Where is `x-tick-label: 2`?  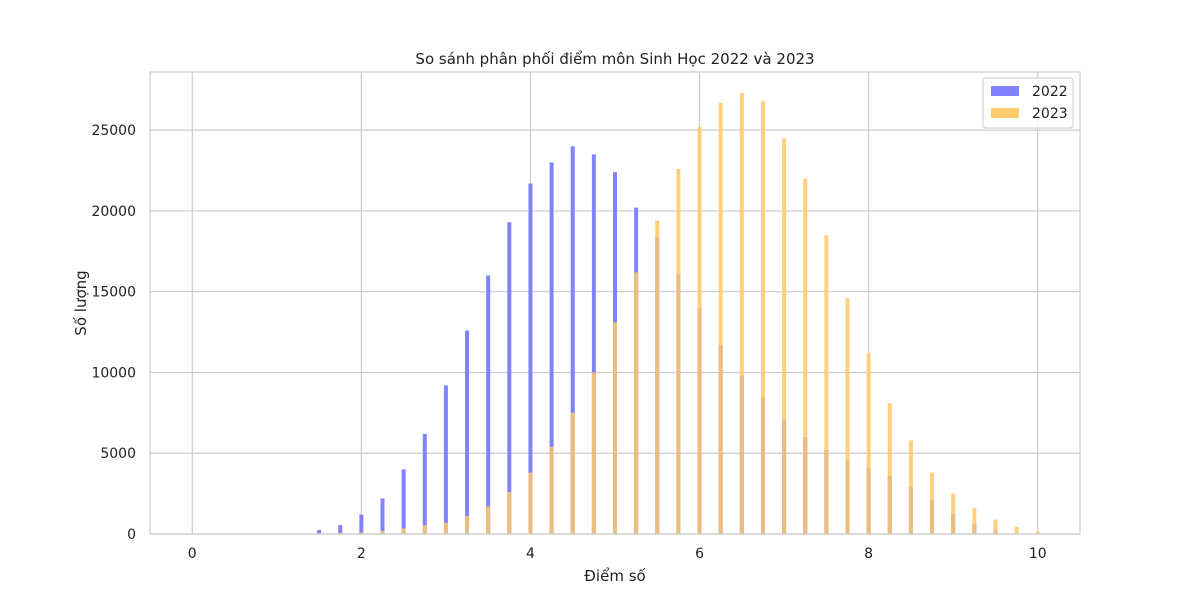
x-tick-label: 2 is located at coordinates (361, 554).